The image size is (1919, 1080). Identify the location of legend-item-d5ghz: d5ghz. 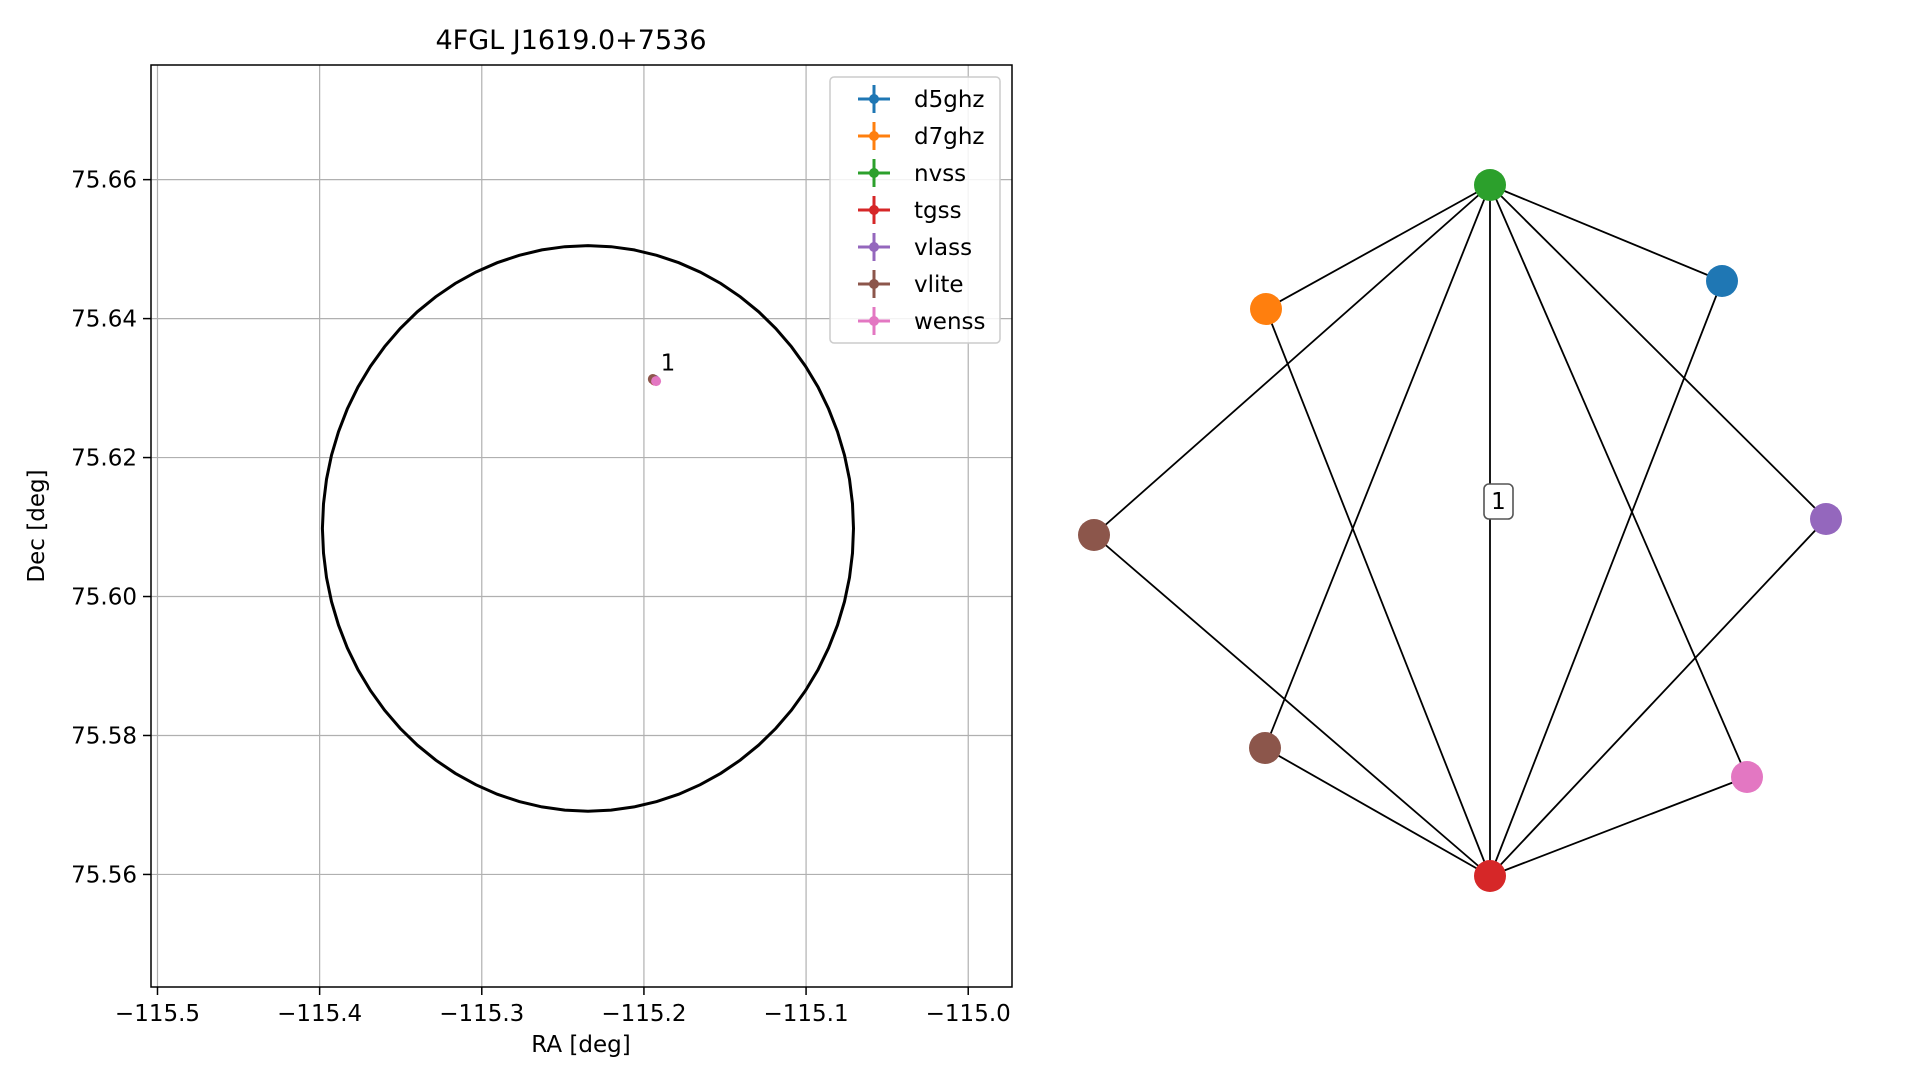
(921, 99).